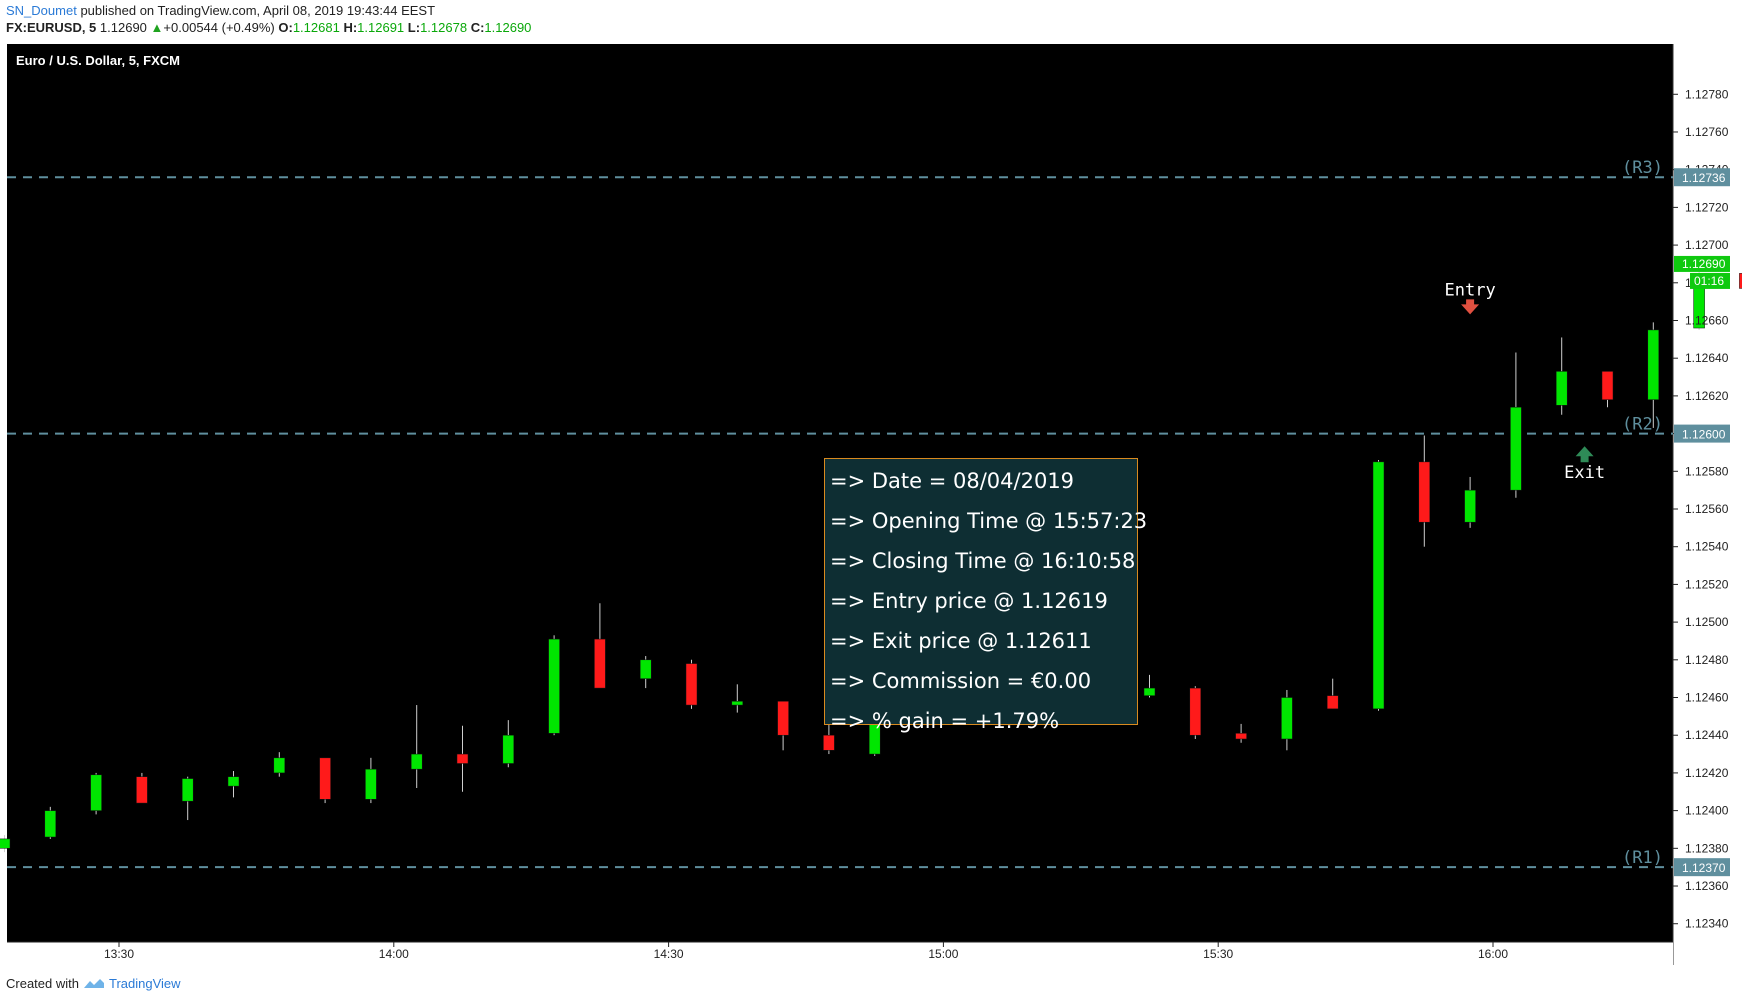 The height and width of the screenshot is (1002, 1742). I want to click on created-with-label: Created with, so click(42, 983).